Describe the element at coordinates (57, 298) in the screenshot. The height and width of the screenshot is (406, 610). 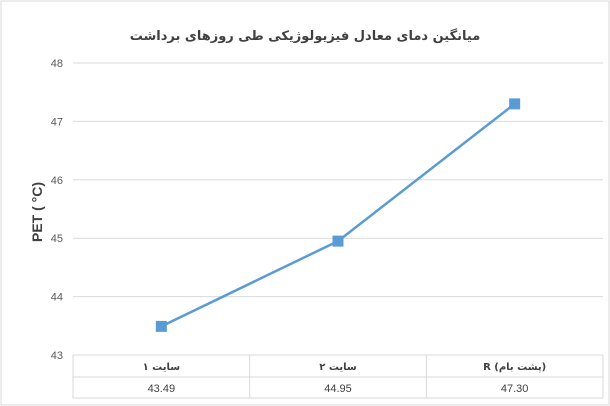
I see `y-tick-label: 44` at that location.